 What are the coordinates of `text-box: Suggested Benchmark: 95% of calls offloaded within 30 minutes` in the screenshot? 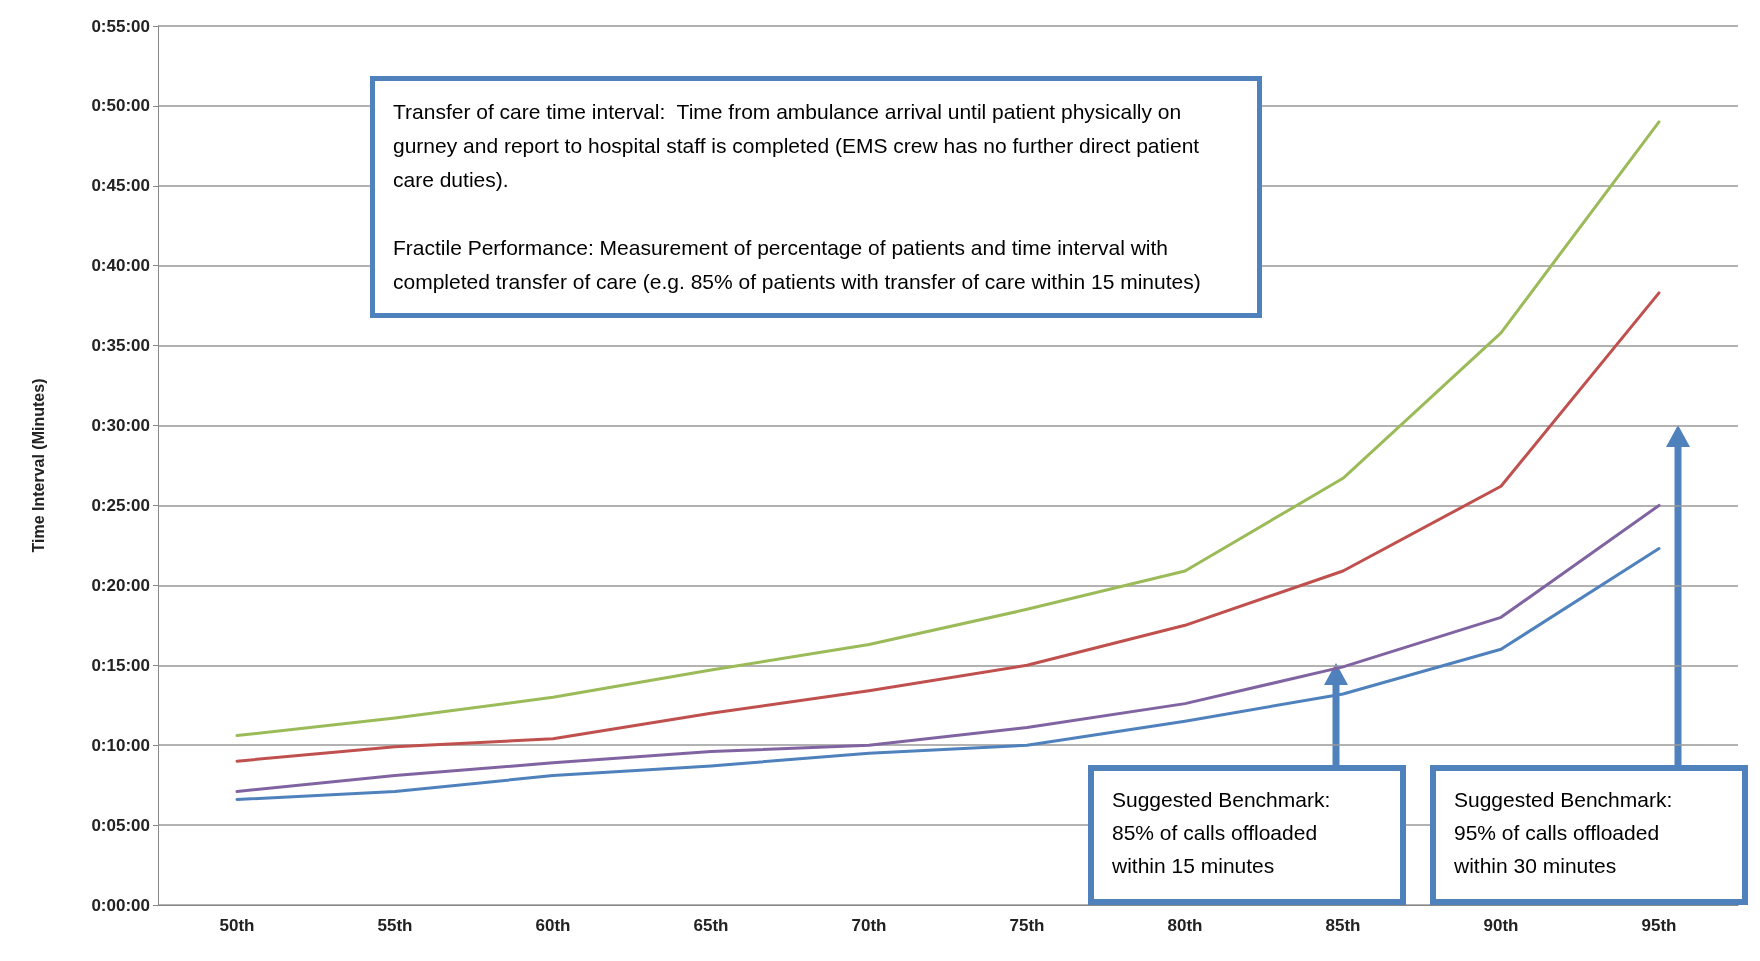 It's located at (1589, 835).